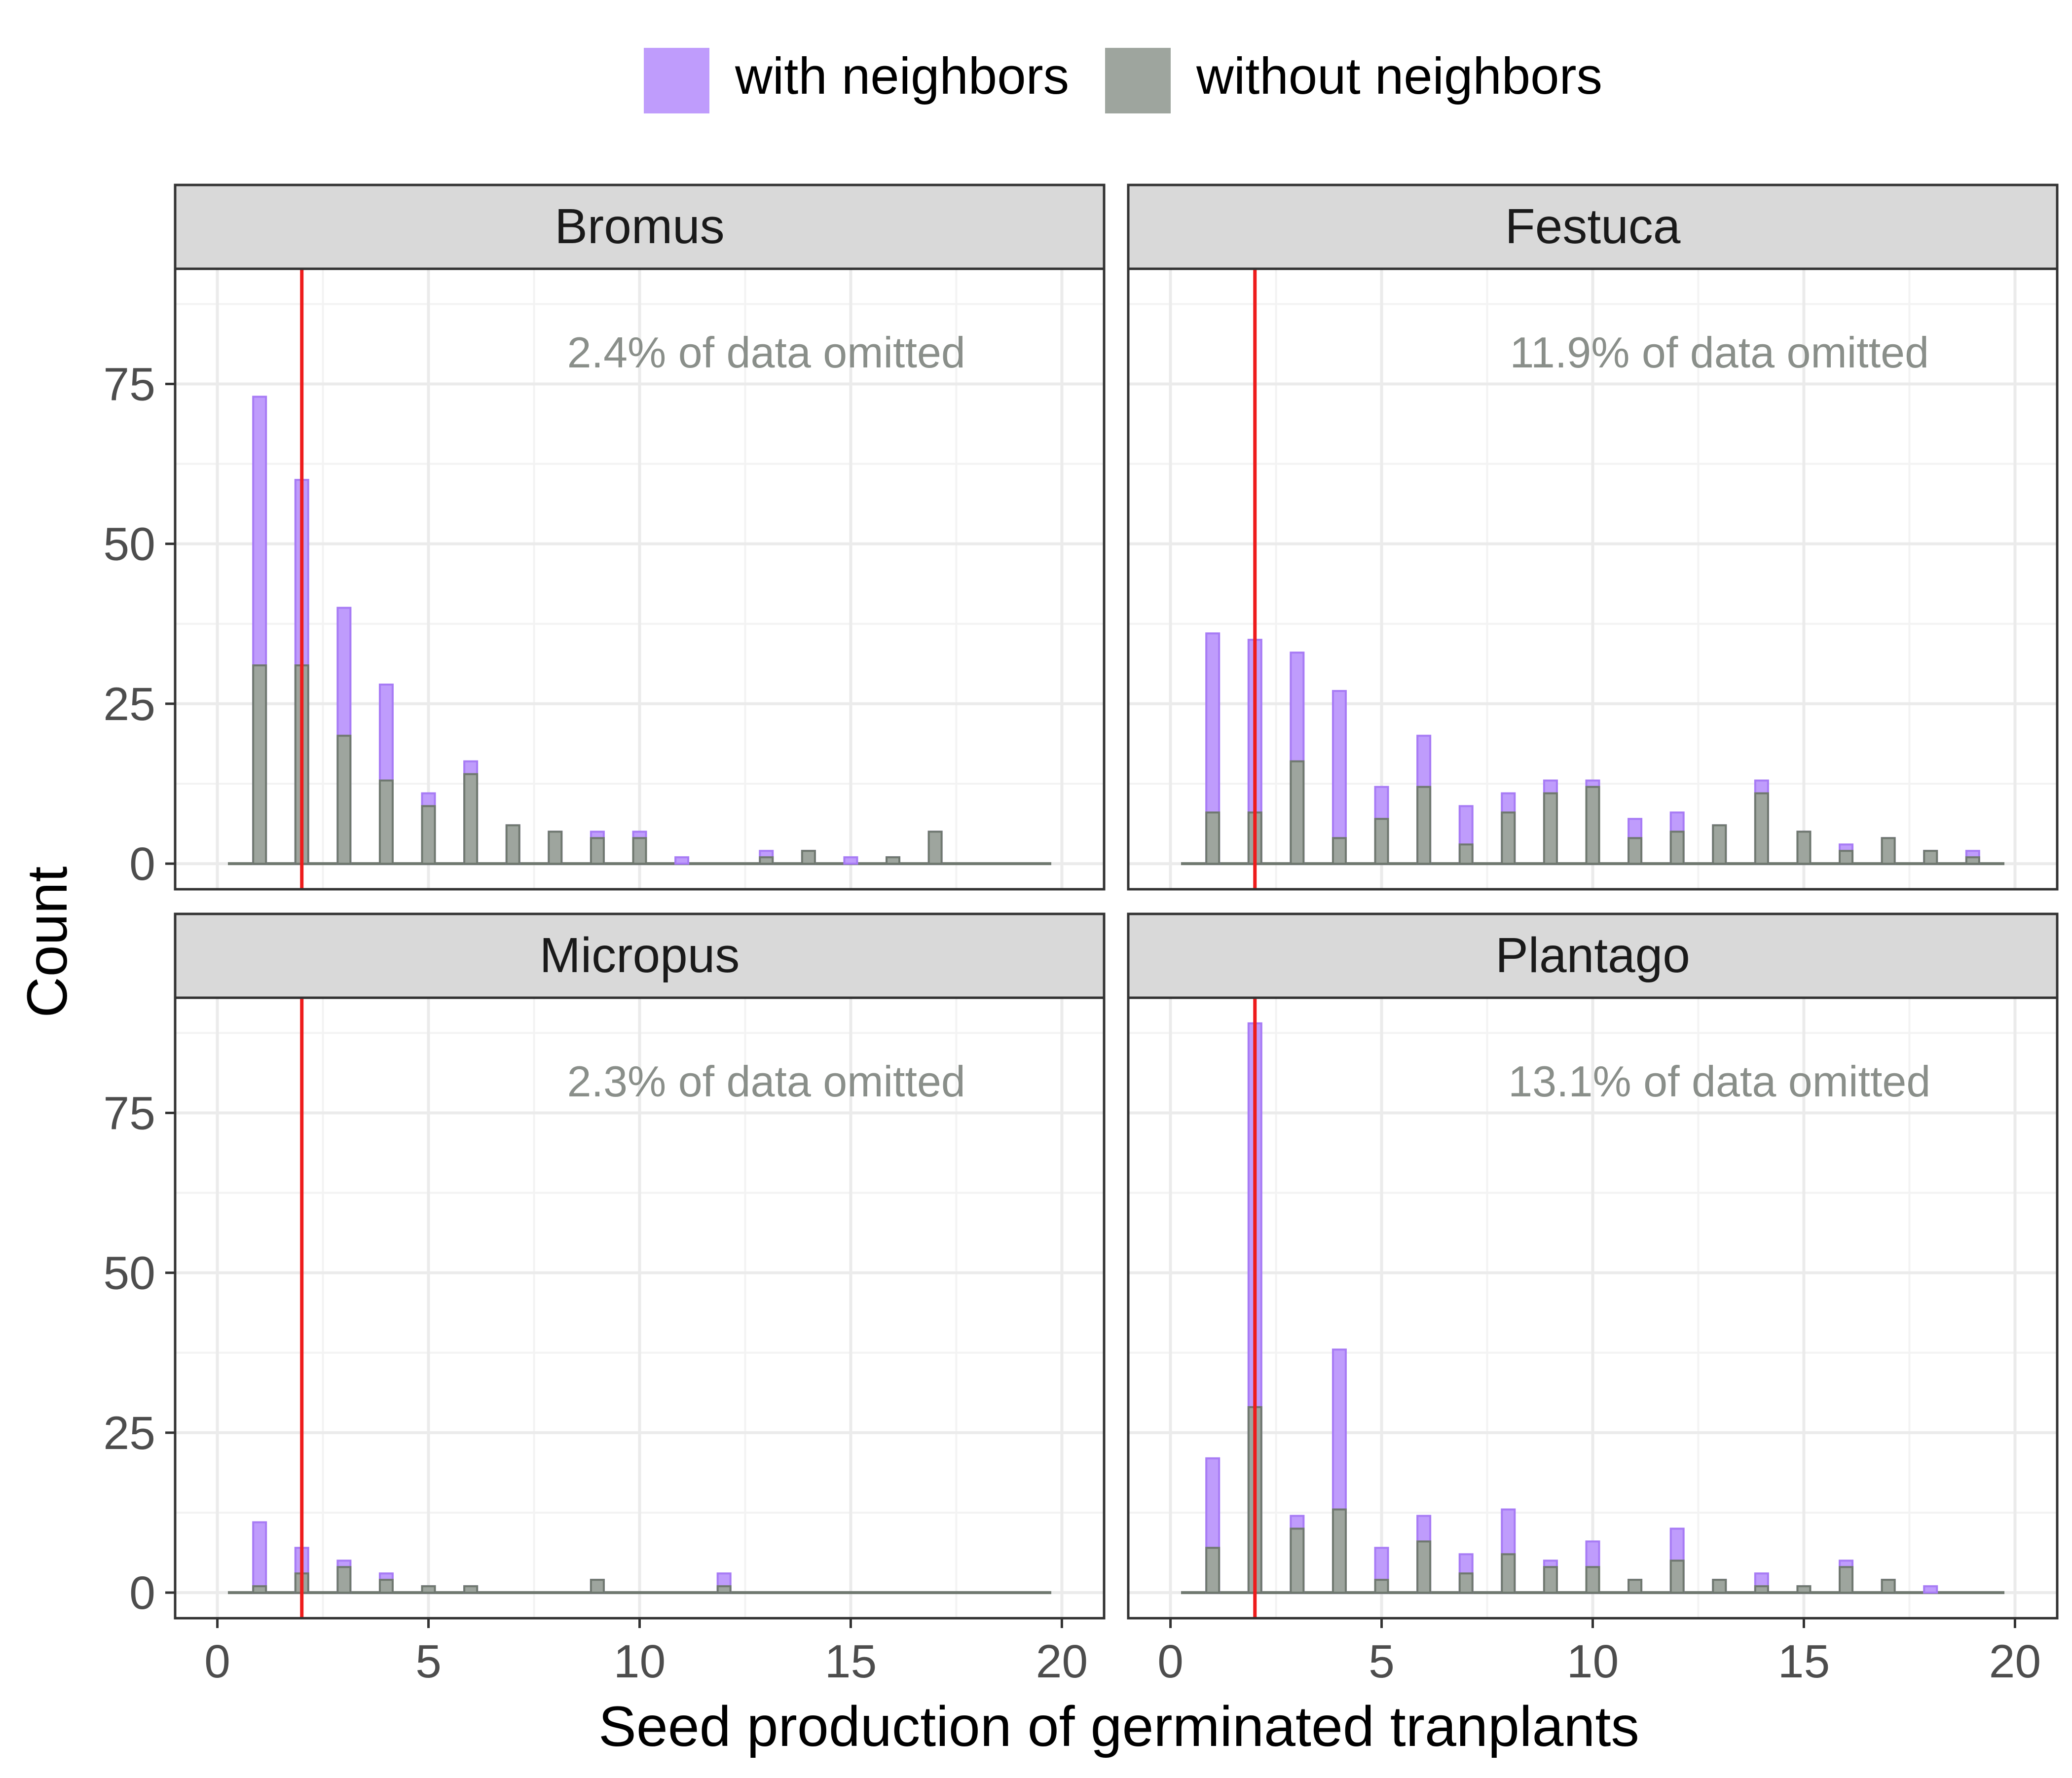 Image resolution: width=2072 pixels, height=1778 pixels. Describe the element at coordinates (677, 81) in the screenshot. I see `legend-key-with-neighbors` at that location.